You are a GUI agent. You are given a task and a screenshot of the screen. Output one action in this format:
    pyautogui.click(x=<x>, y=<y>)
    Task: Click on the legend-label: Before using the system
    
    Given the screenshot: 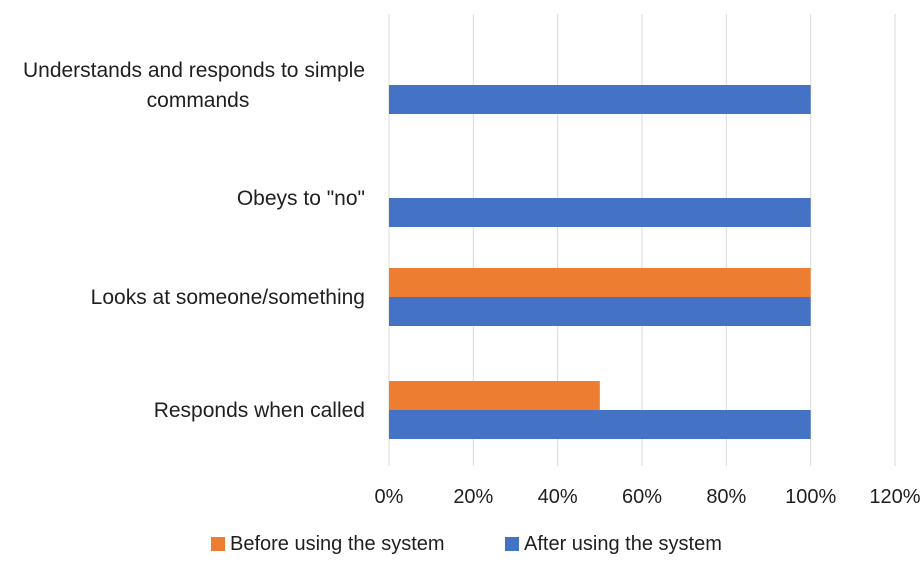 What is the action you would take?
    pyautogui.click(x=337, y=544)
    